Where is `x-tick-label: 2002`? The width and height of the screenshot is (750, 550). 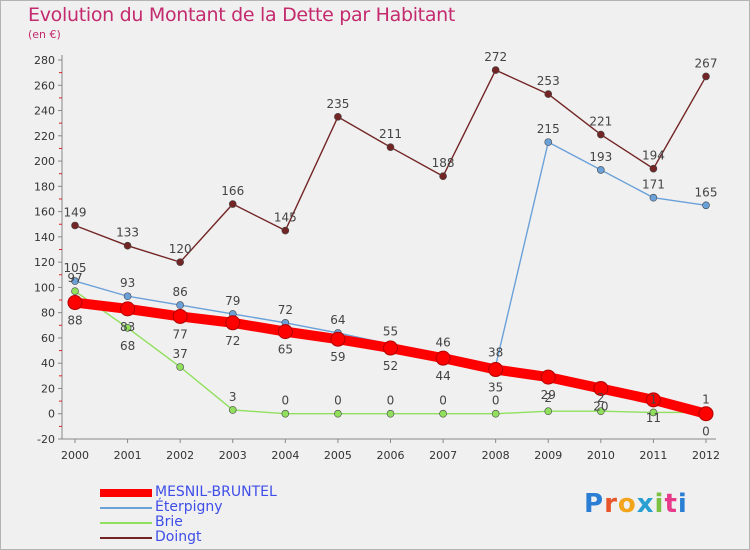
x-tick-label: 2002 is located at coordinates (180, 455).